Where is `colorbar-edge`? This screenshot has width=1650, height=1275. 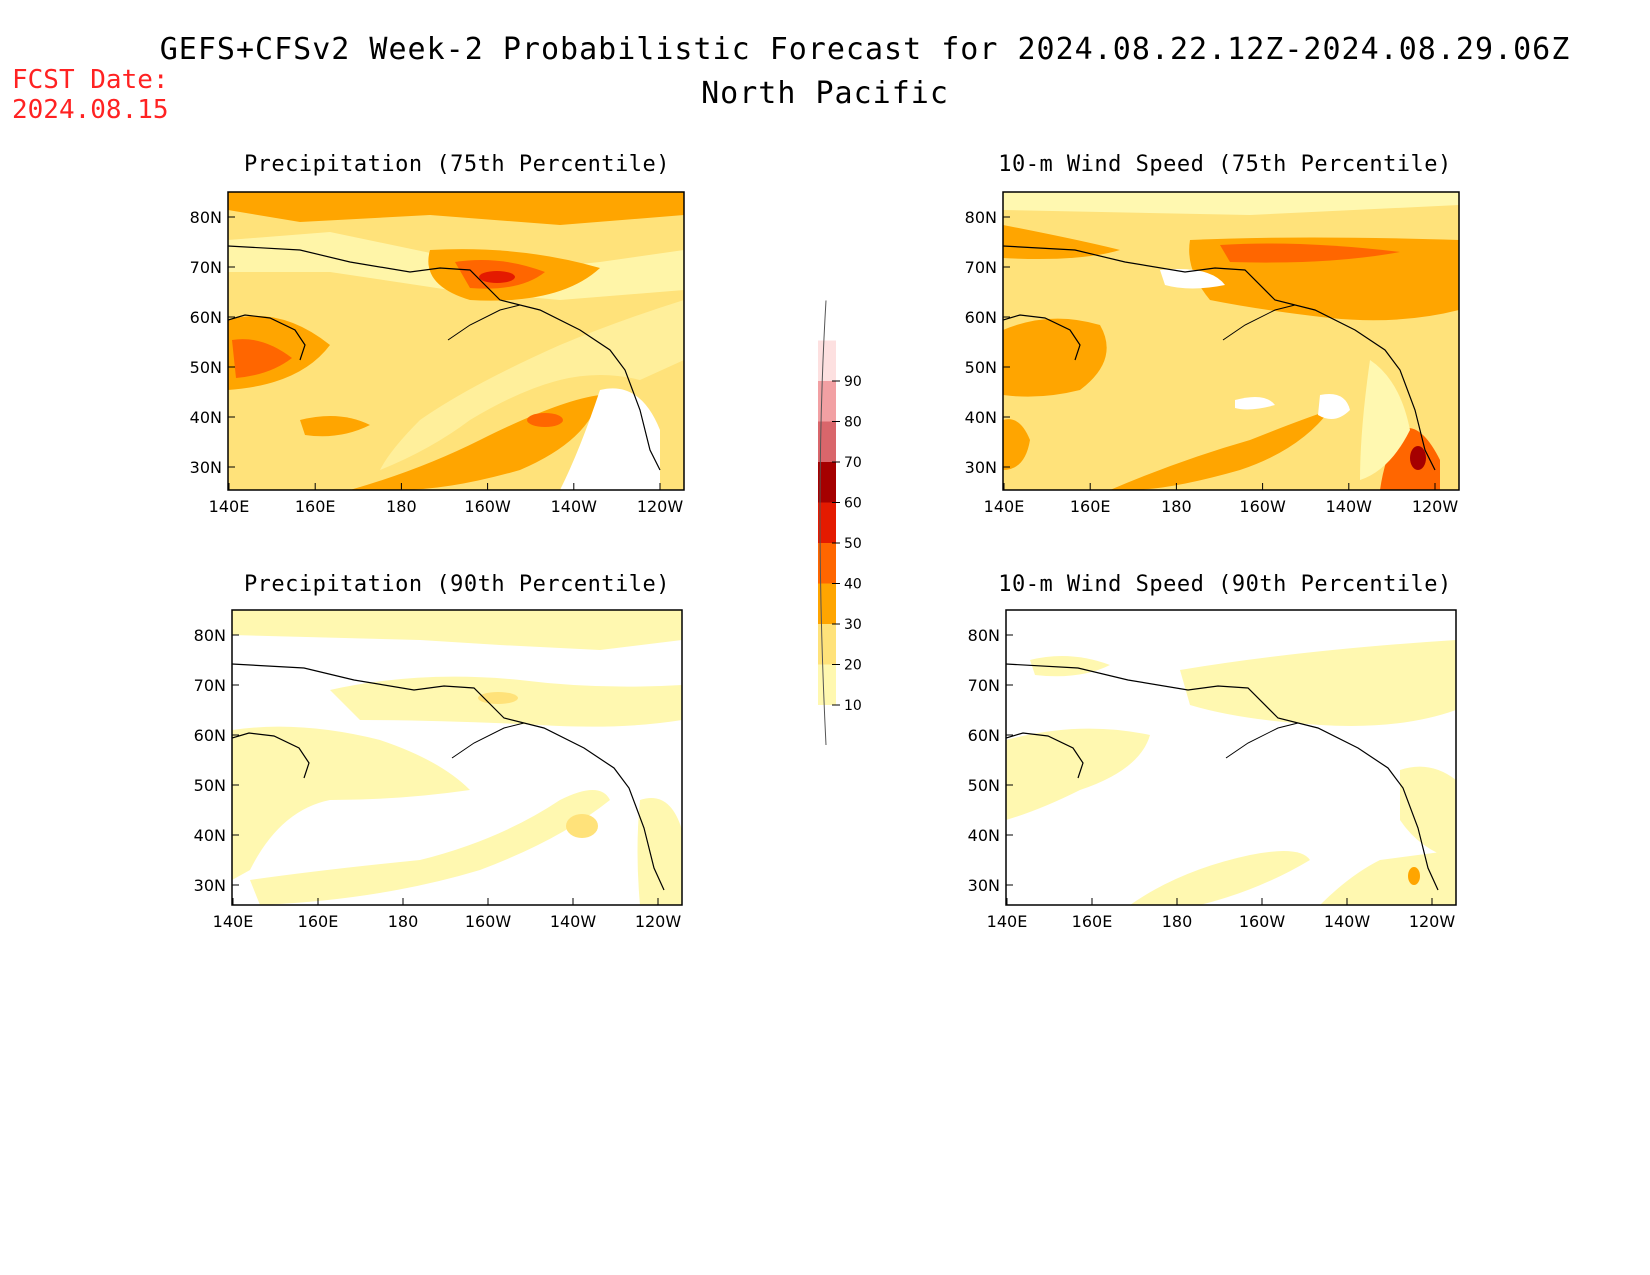 colorbar-edge is located at coordinates (823, 523).